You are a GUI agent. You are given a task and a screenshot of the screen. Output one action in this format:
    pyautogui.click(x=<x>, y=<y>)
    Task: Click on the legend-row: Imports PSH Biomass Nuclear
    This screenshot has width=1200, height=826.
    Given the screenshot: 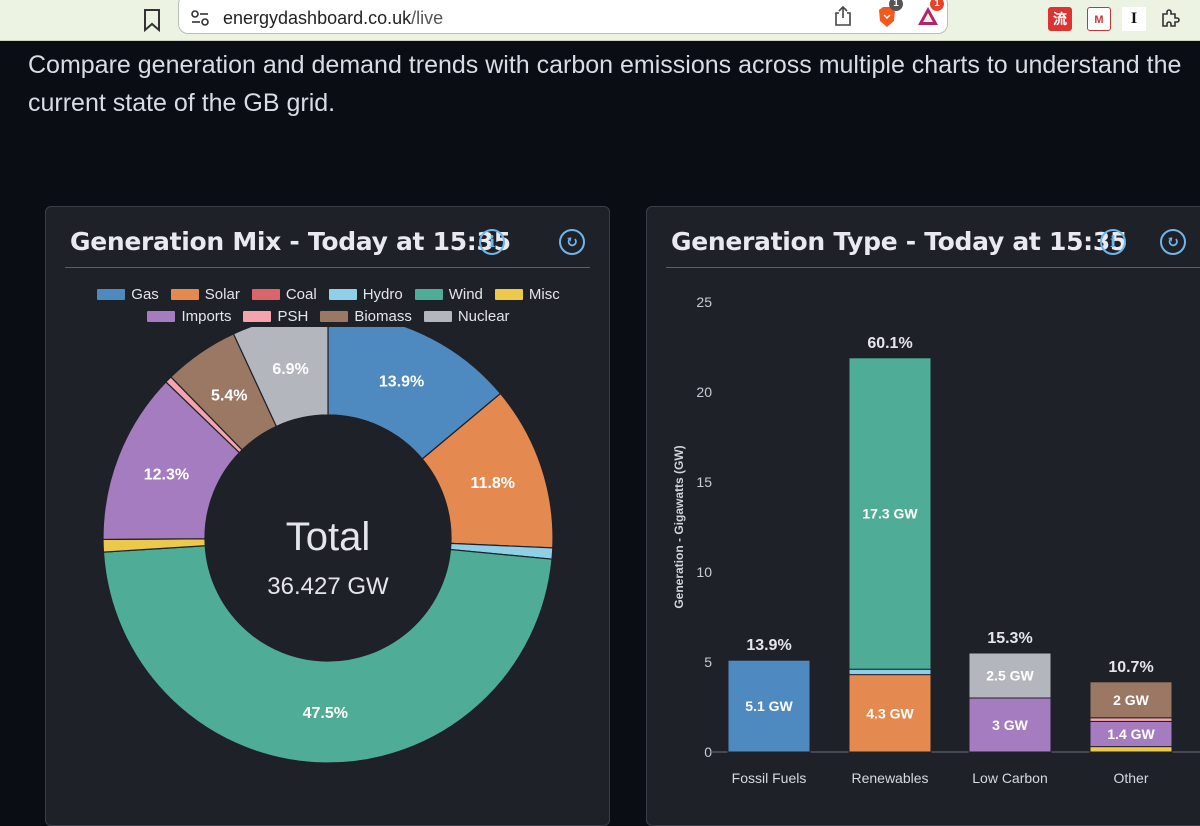 What is the action you would take?
    pyautogui.click(x=328, y=316)
    